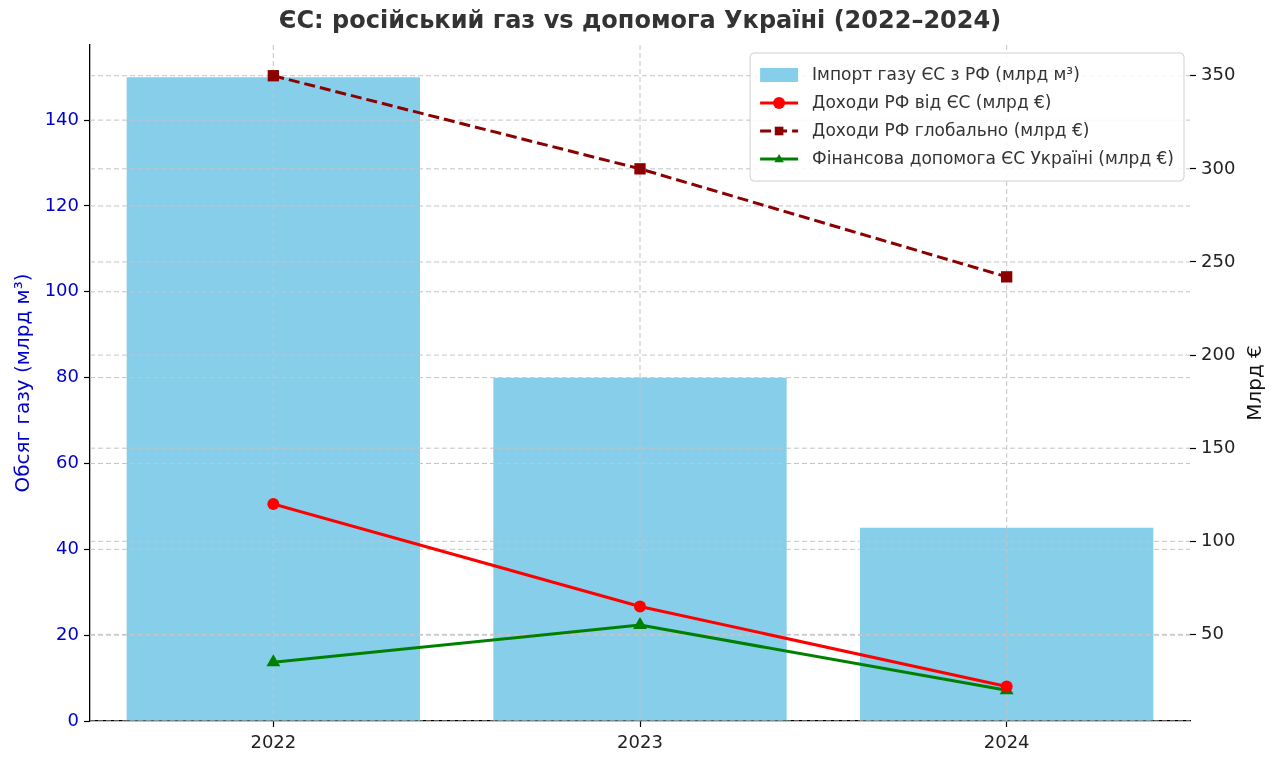 This screenshot has height=762, width=1280. Describe the element at coordinates (1218, 74) in the screenshot. I see `y2-tick-label: 350` at that location.